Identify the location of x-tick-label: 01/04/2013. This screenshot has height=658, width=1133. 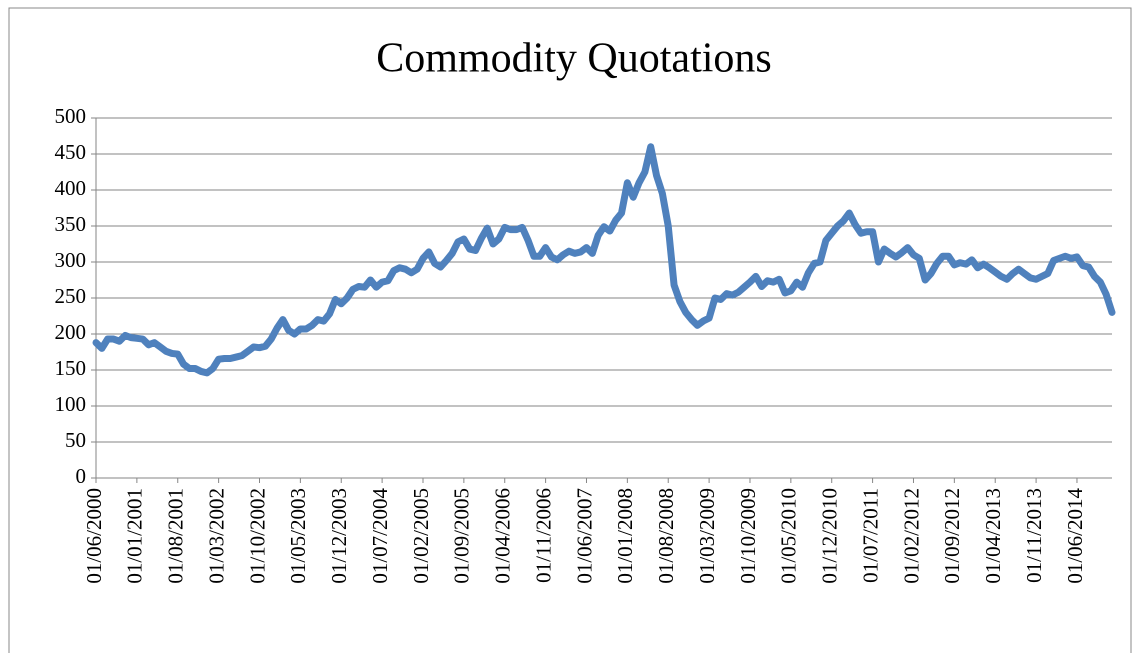
(993, 536).